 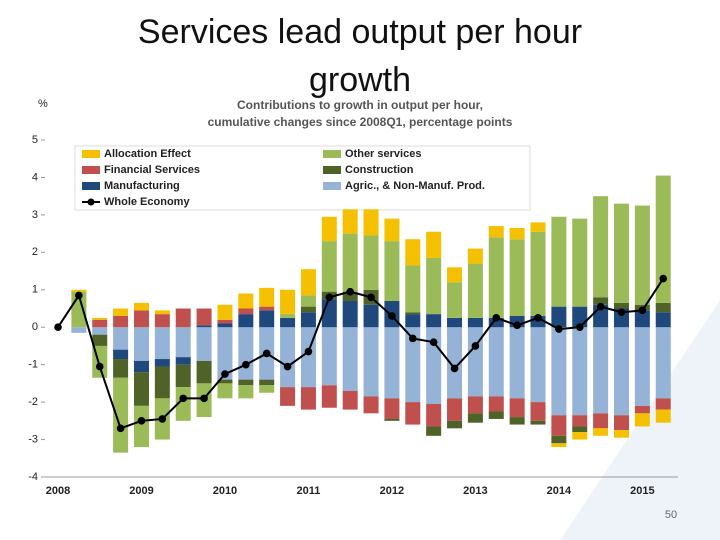 I want to click on legend-label: Other services, so click(x=383, y=154).